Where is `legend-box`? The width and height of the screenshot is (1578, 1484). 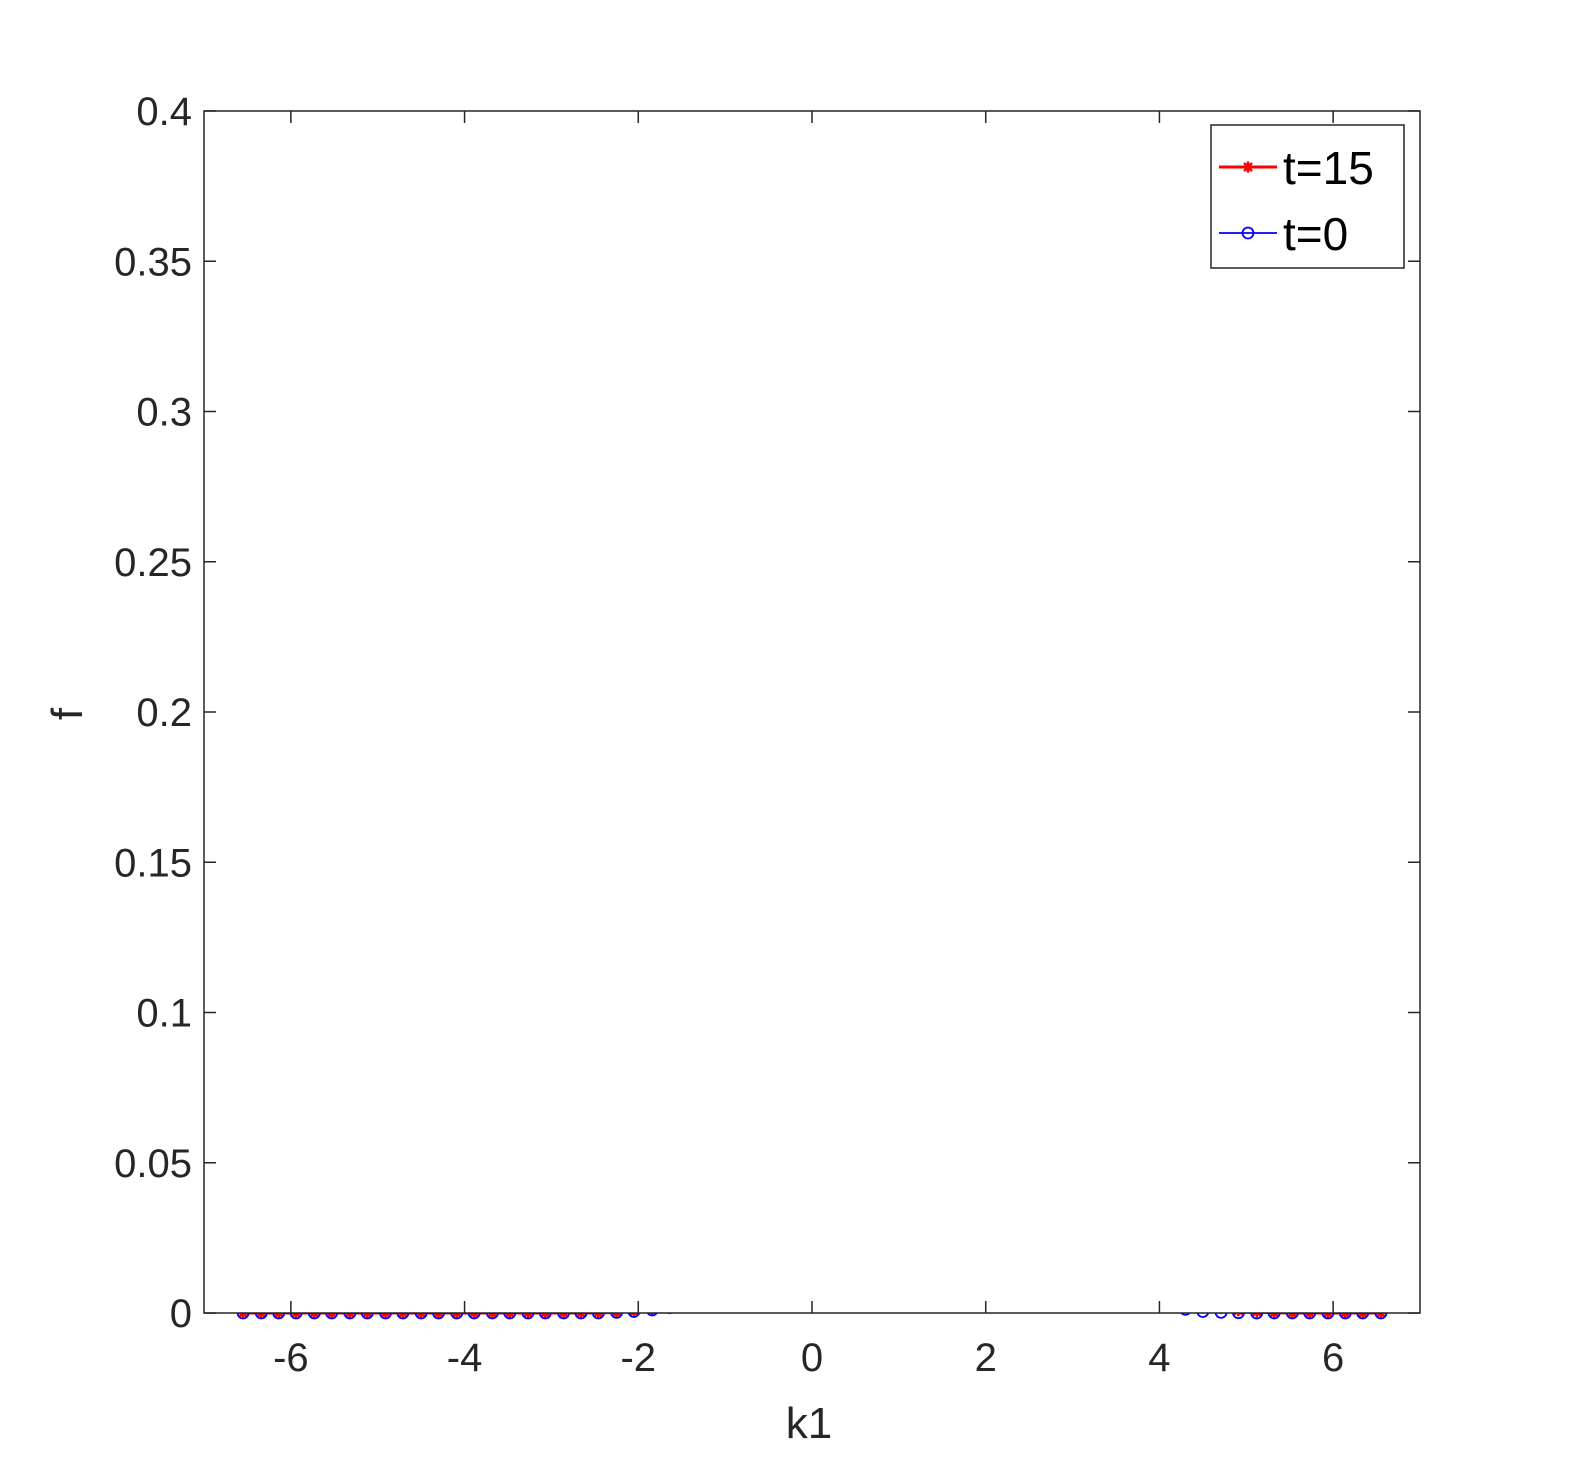
legend-box is located at coordinates (1307, 196).